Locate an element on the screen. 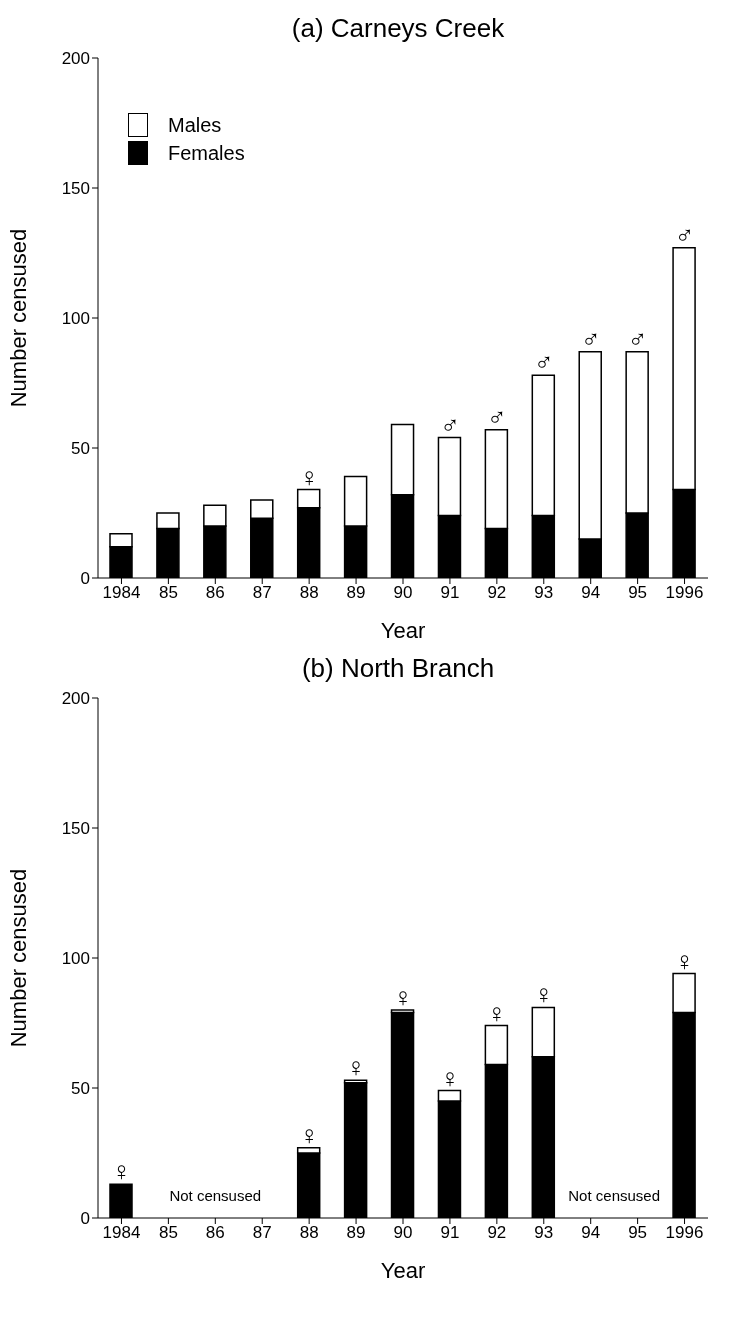 The height and width of the screenshot is (1342, 736). legend-label: Females is located at coordinates (206, 153).